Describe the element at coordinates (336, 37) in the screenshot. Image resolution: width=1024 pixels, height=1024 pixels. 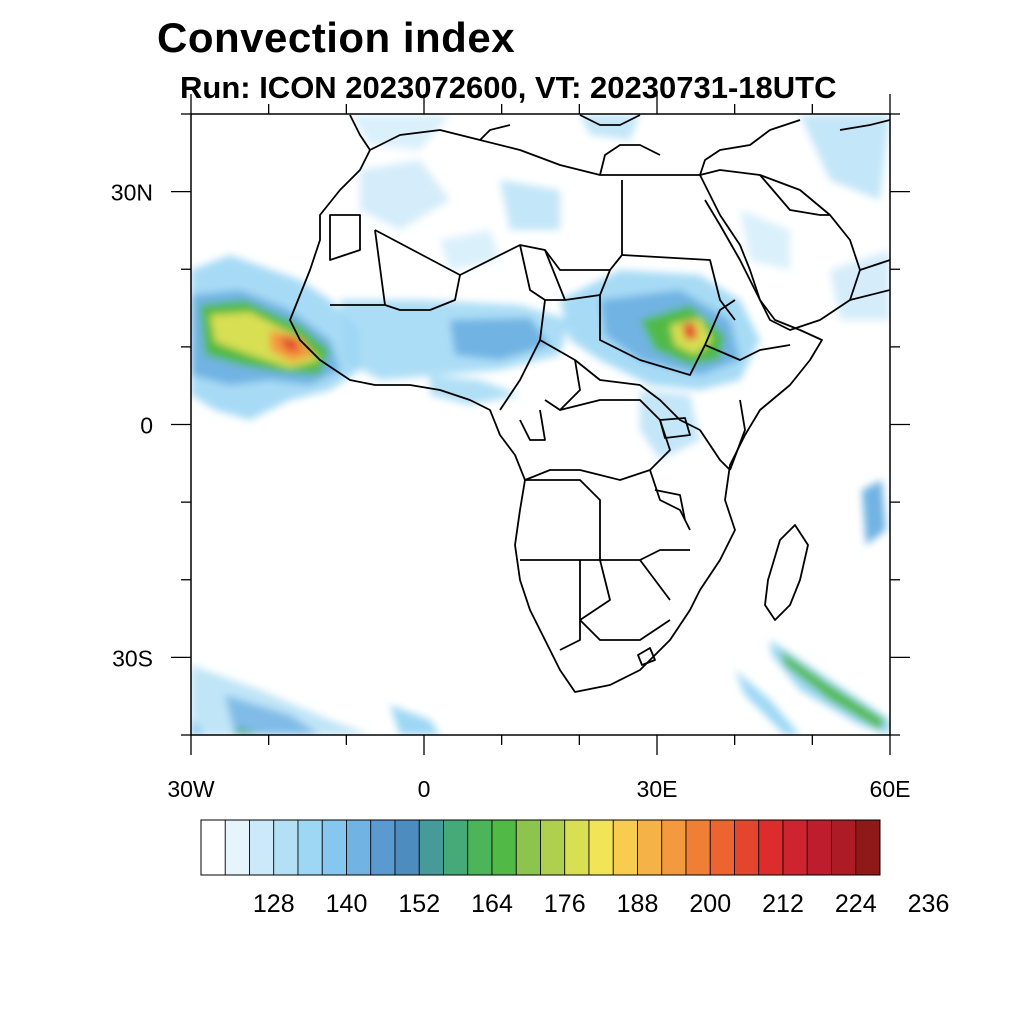
I see `chart-title: Convection index` at that location.